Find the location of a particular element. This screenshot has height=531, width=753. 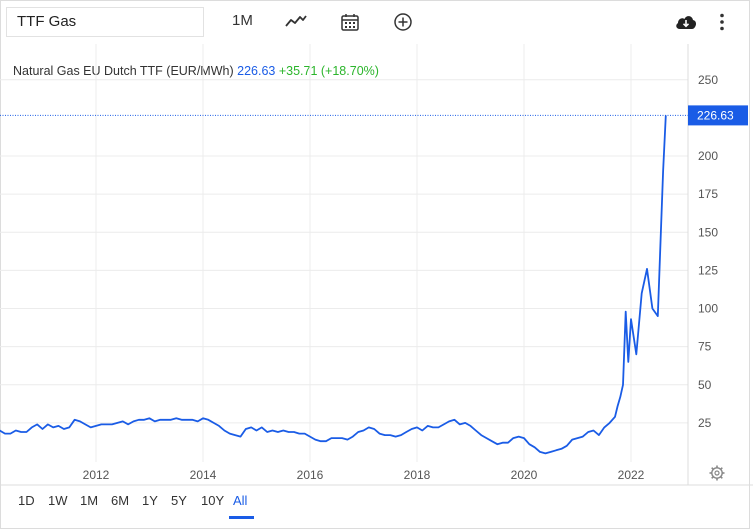

range-button-1w: 1W is located at coordinates (58, 500).